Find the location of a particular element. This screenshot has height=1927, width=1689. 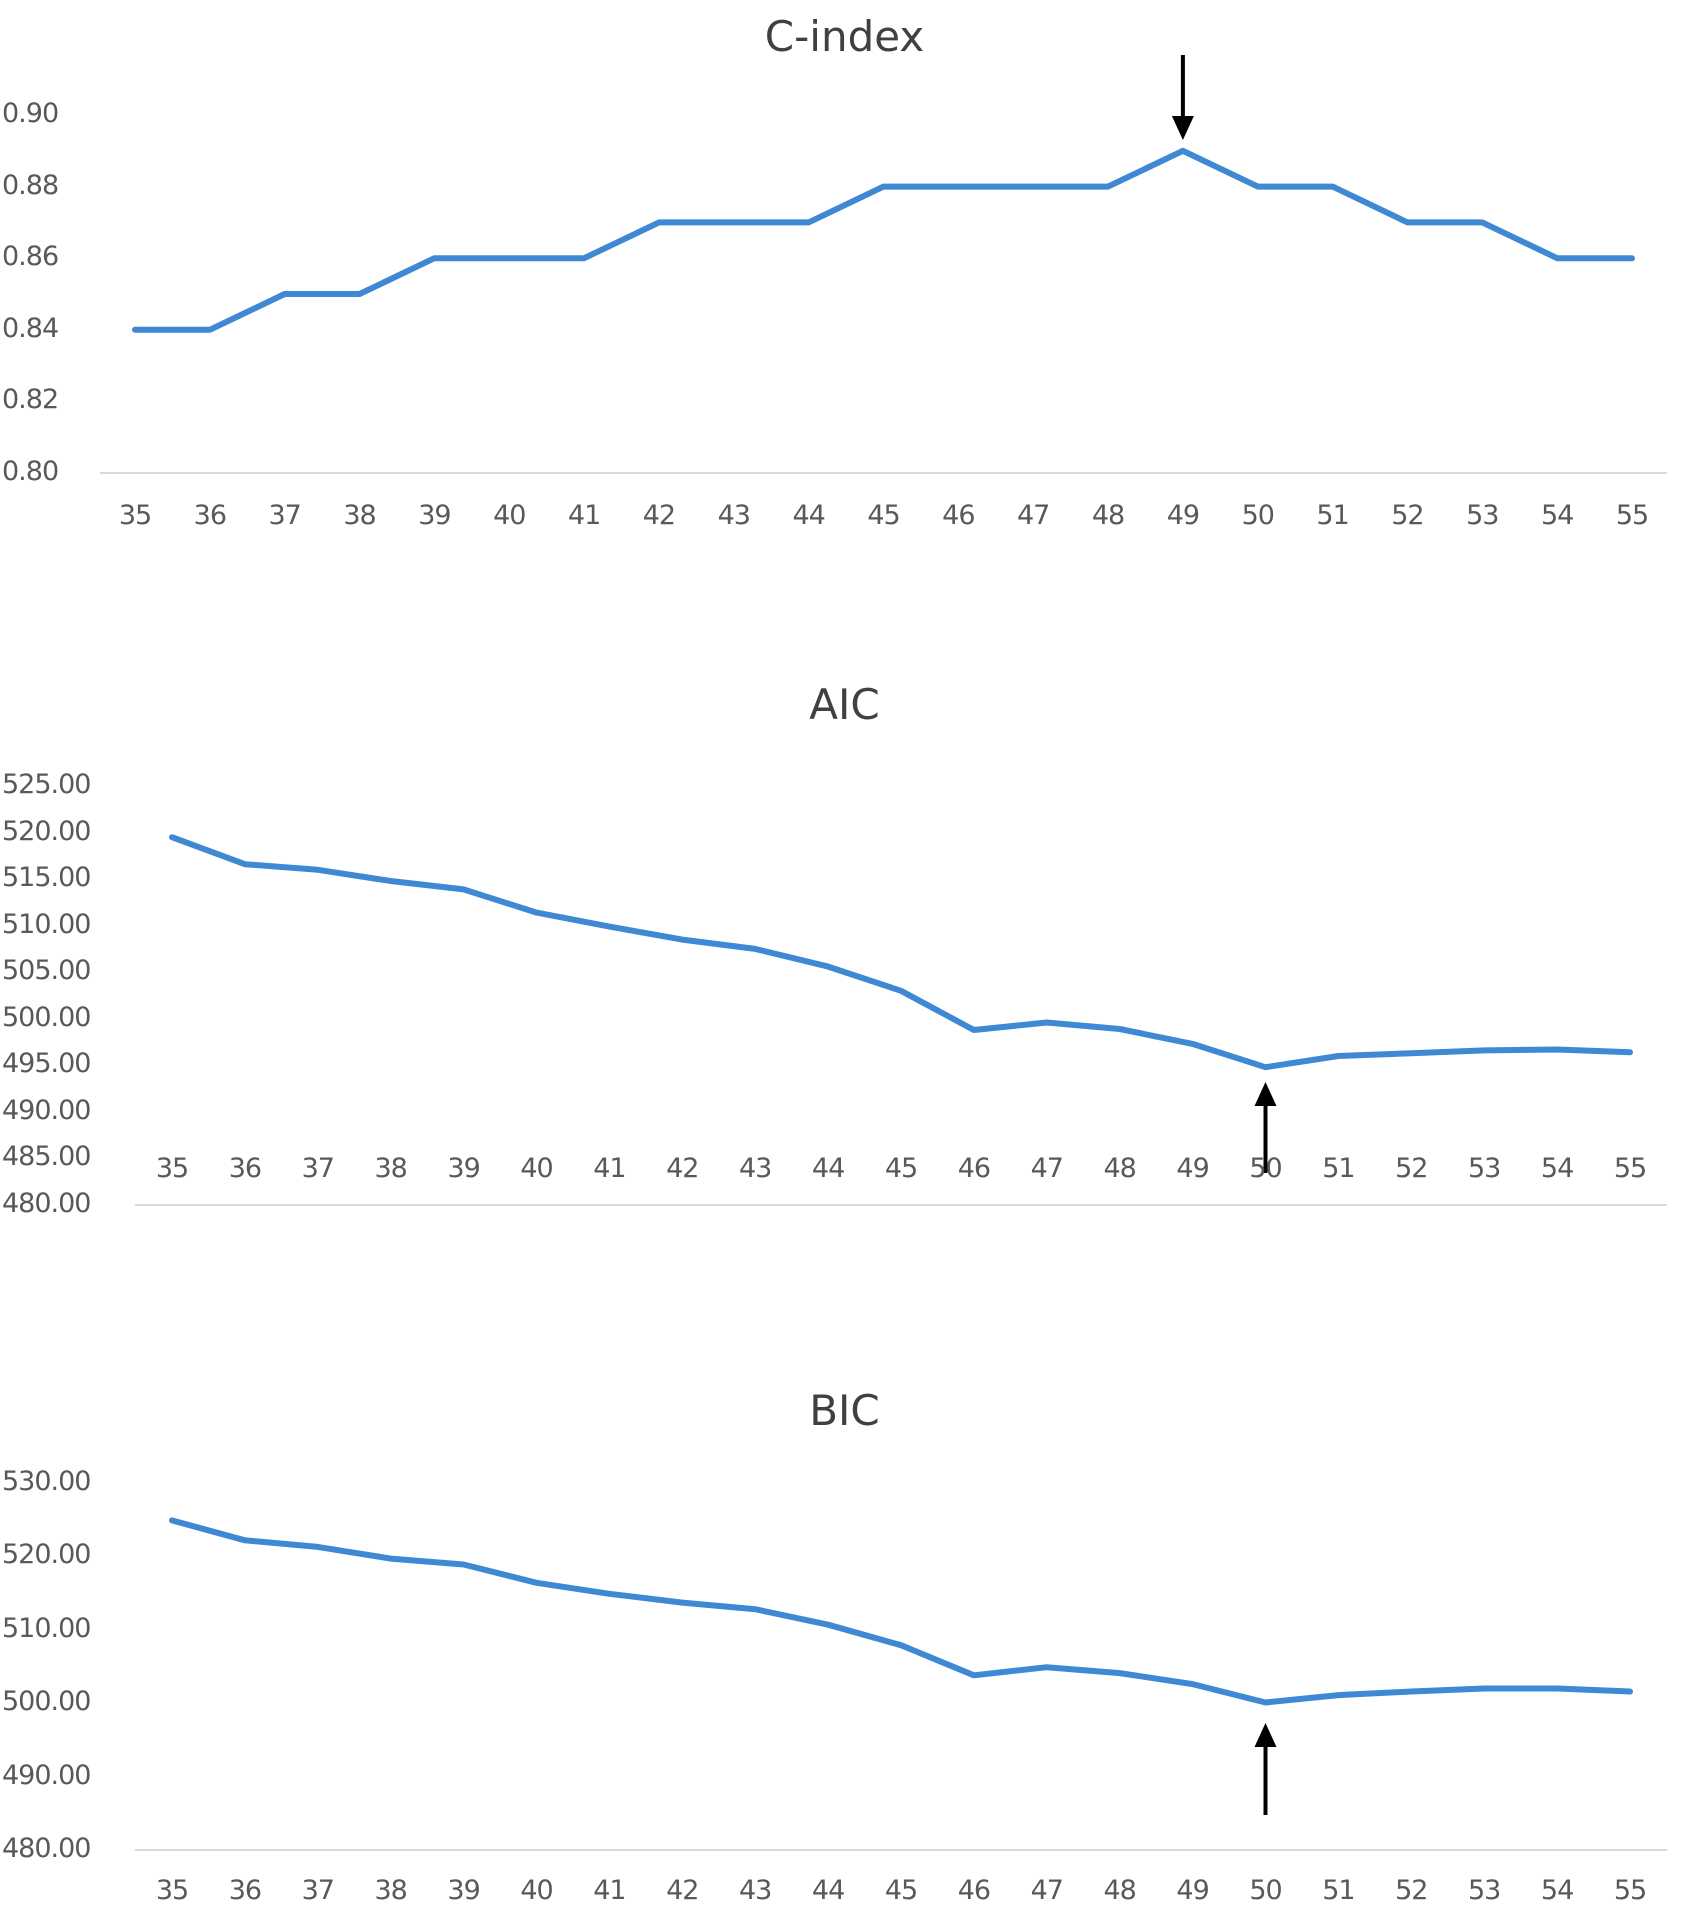

y-tick-label: 505.00 is located at coordinates (46, 971).